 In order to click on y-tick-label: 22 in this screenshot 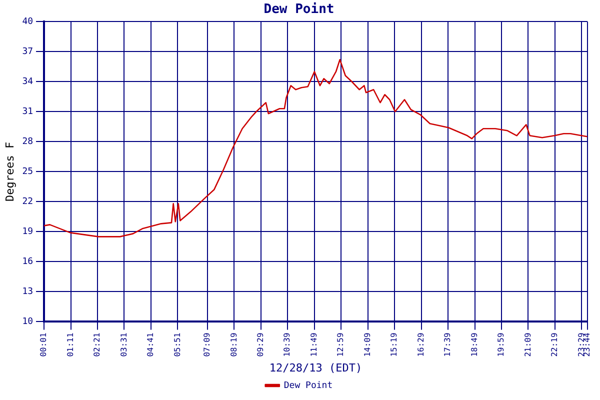, I will do `click(28, 202)`.